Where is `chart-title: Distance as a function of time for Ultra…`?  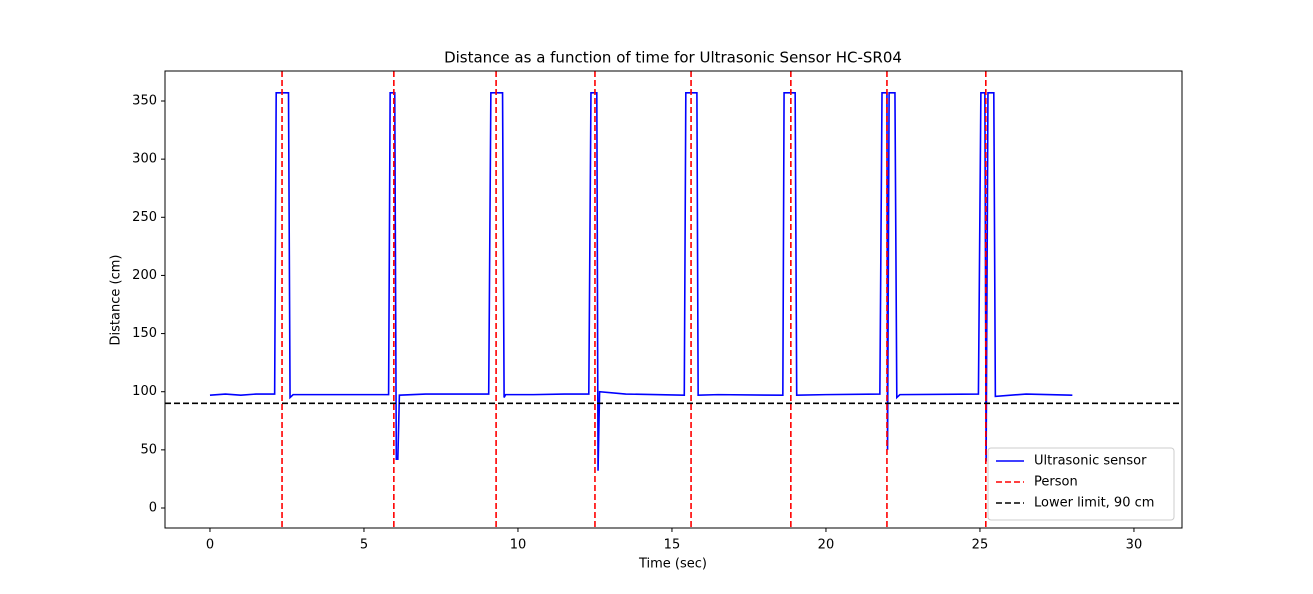
chart-title: Distance as a function of time for Ultra… is located at coordinates (673, 58).